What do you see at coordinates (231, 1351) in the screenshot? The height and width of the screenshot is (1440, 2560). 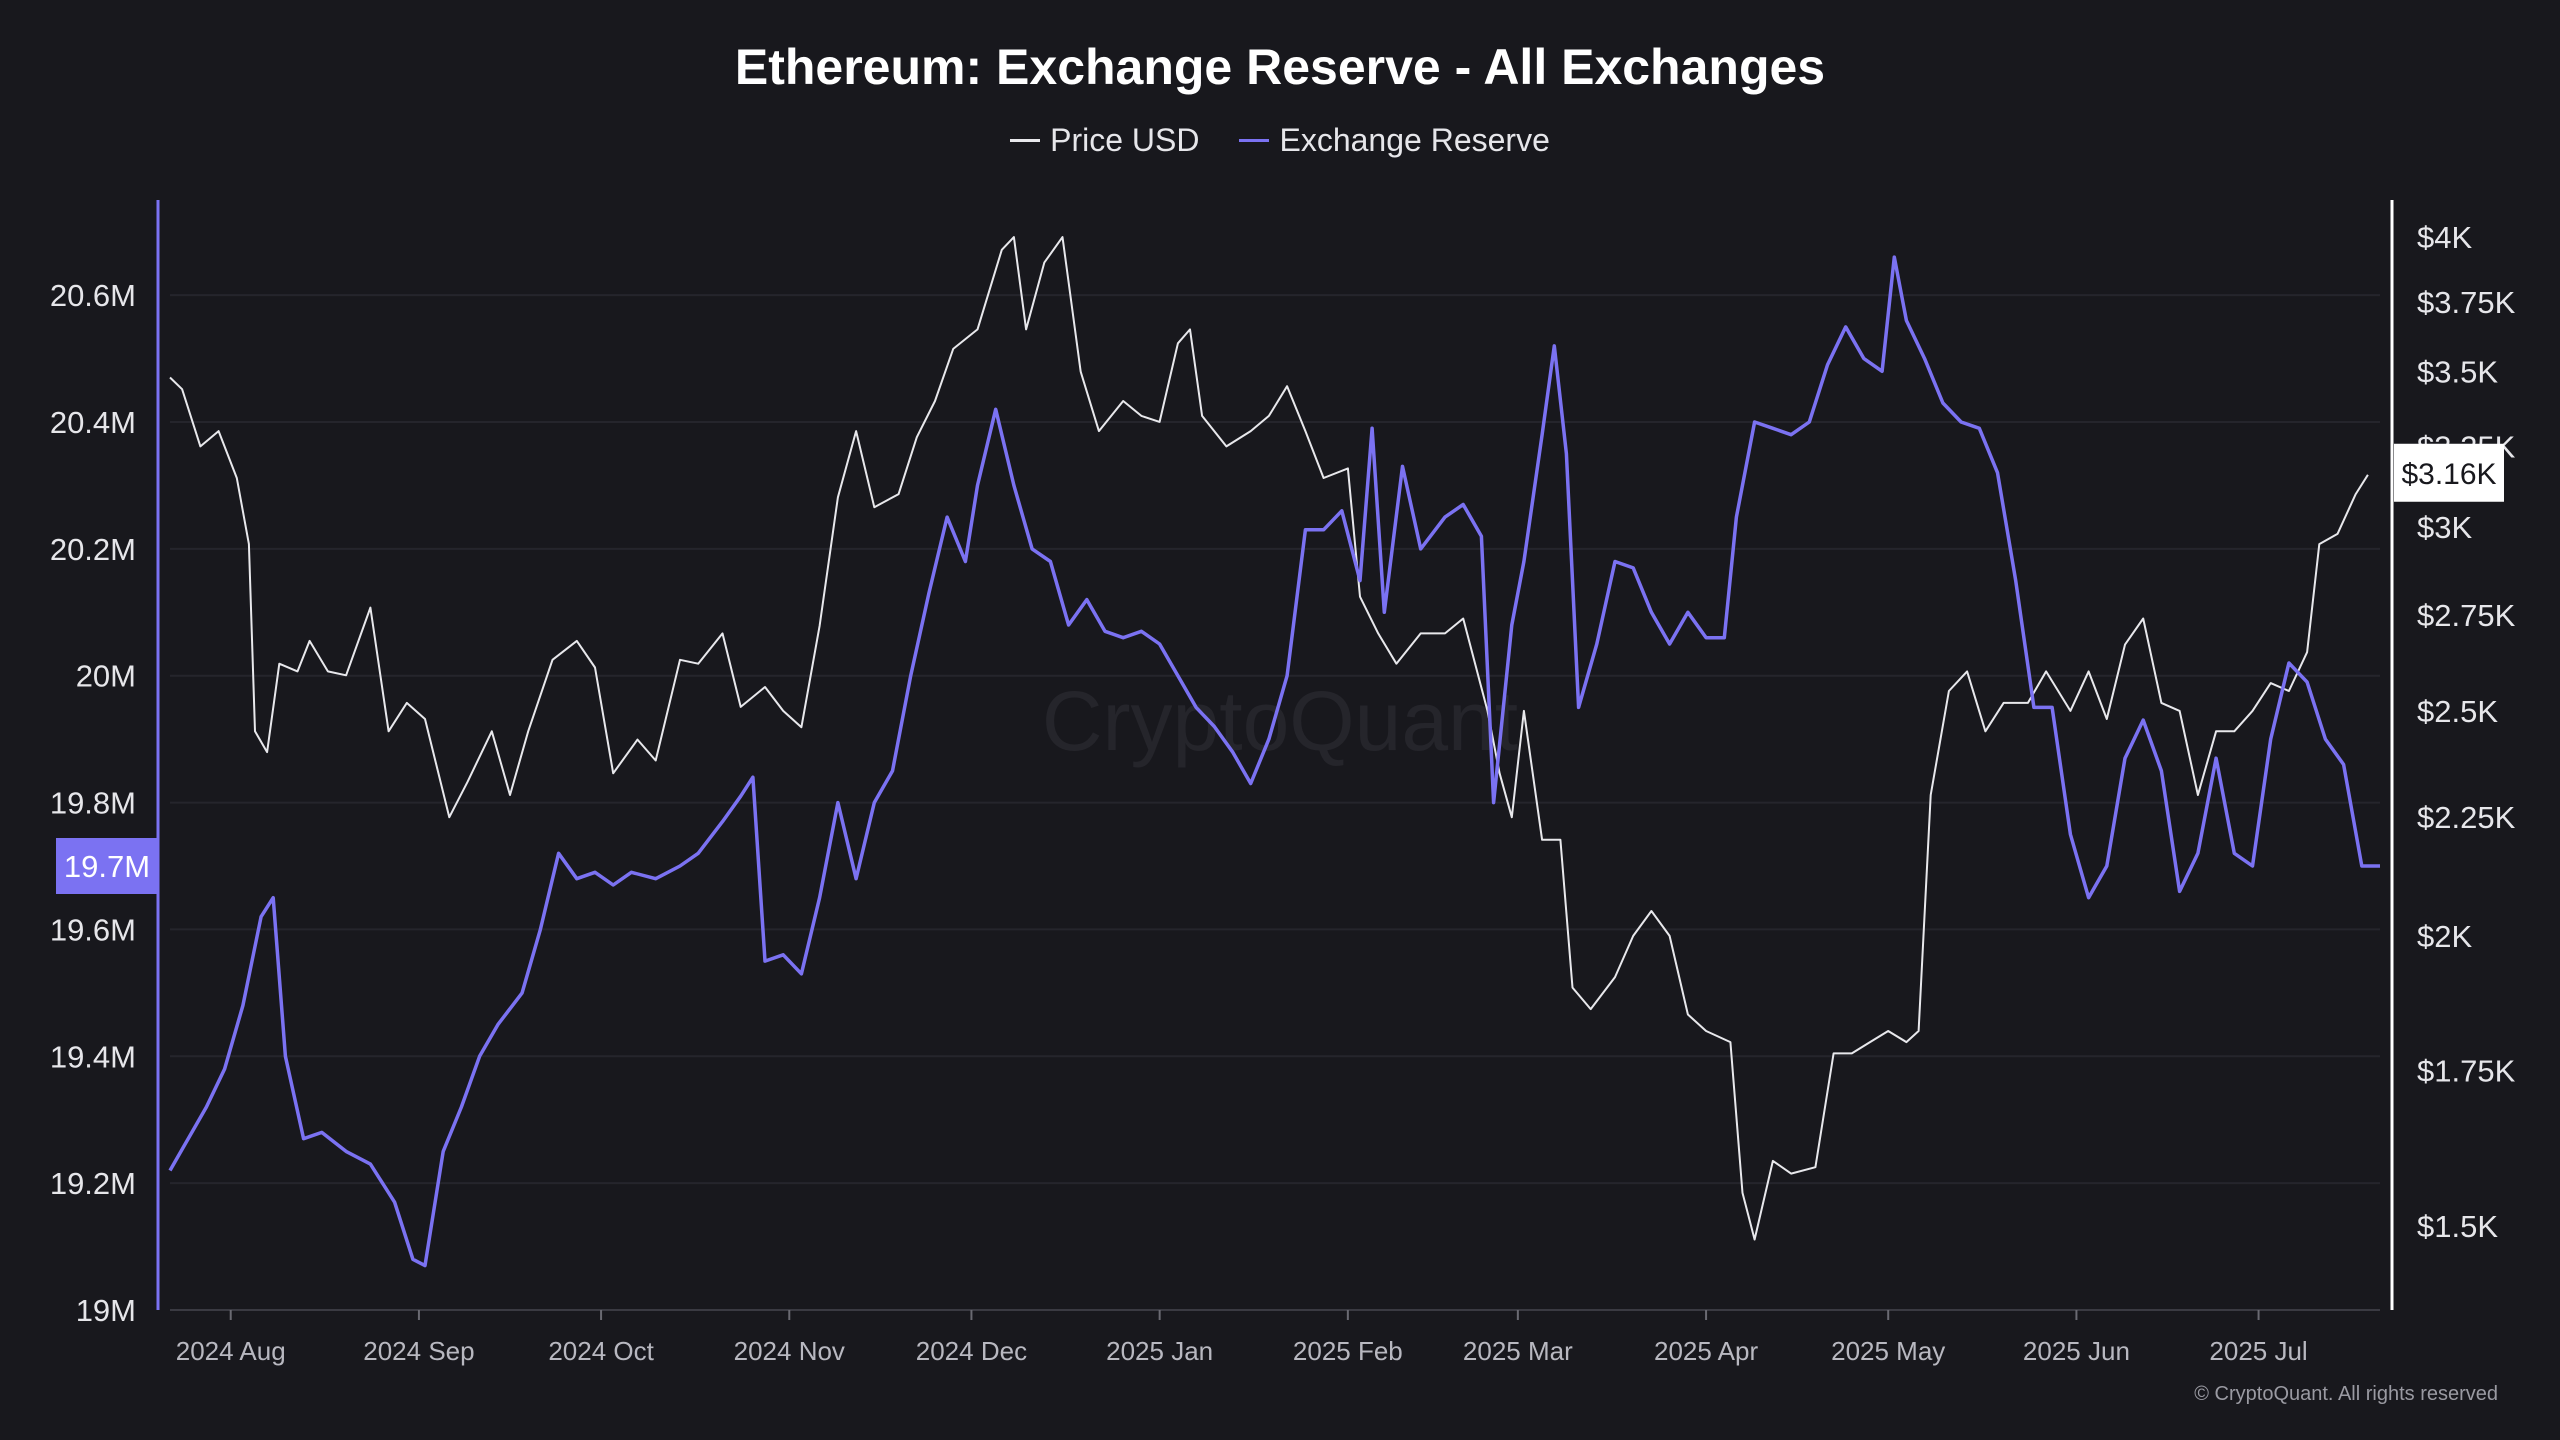 I see `x-tick-label: 2024 Aug` at bounding box center [231, 1351].